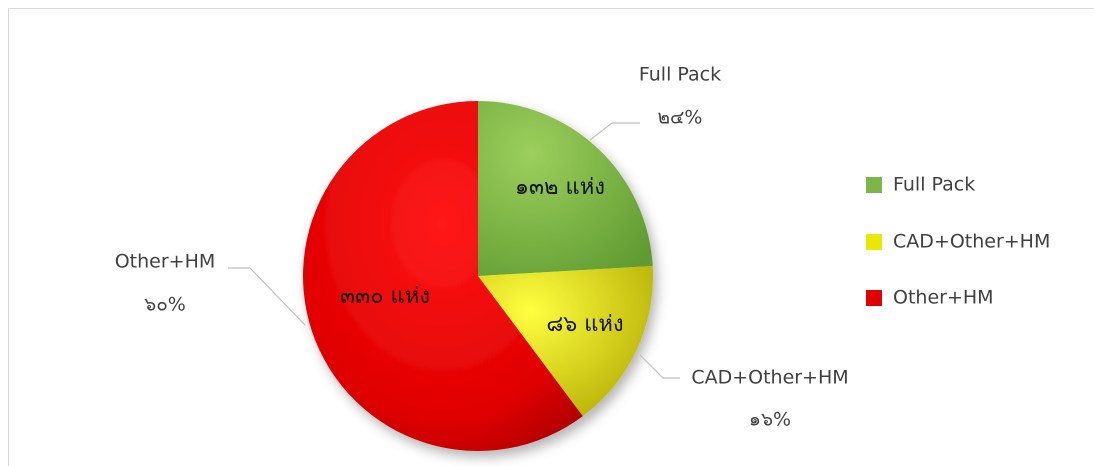 This screenshot has width=1094, height=466. Describe the element at coordinates (165, 262) in the screenshot. I see `outer-label: Other+HM` at that location.